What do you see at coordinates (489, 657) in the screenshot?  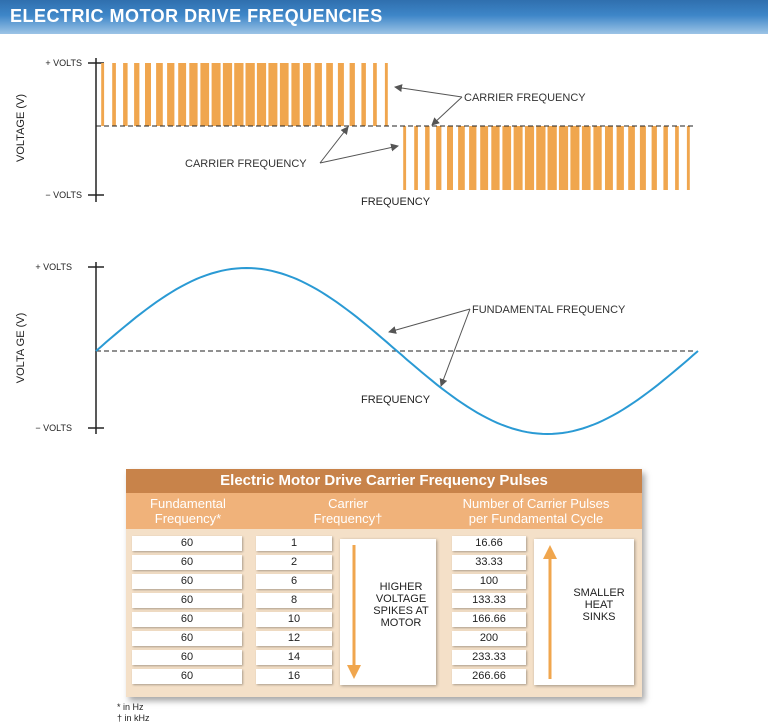 I see `pulses-cell: 233.33` at bounding box center [489, 657].